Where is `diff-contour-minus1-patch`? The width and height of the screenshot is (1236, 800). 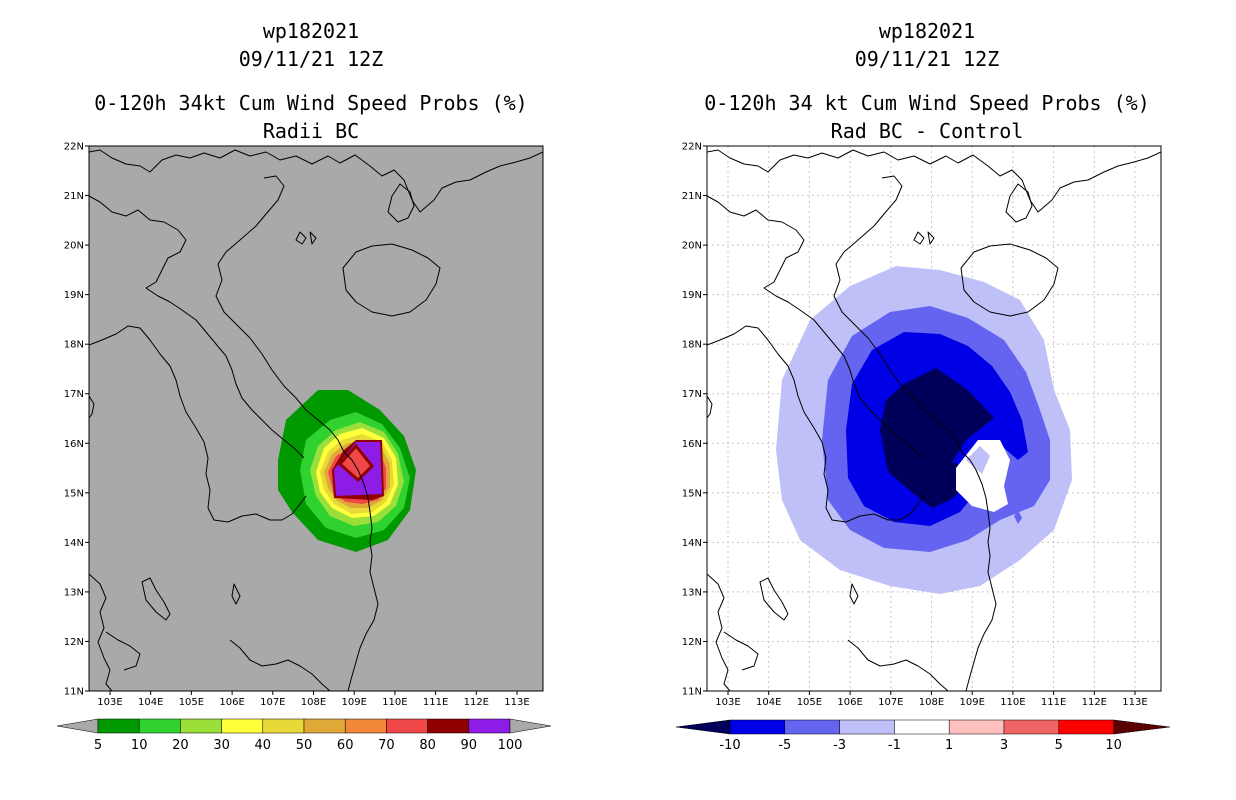 diff-contour-minus1-patch is located at coordinates (978, 460).